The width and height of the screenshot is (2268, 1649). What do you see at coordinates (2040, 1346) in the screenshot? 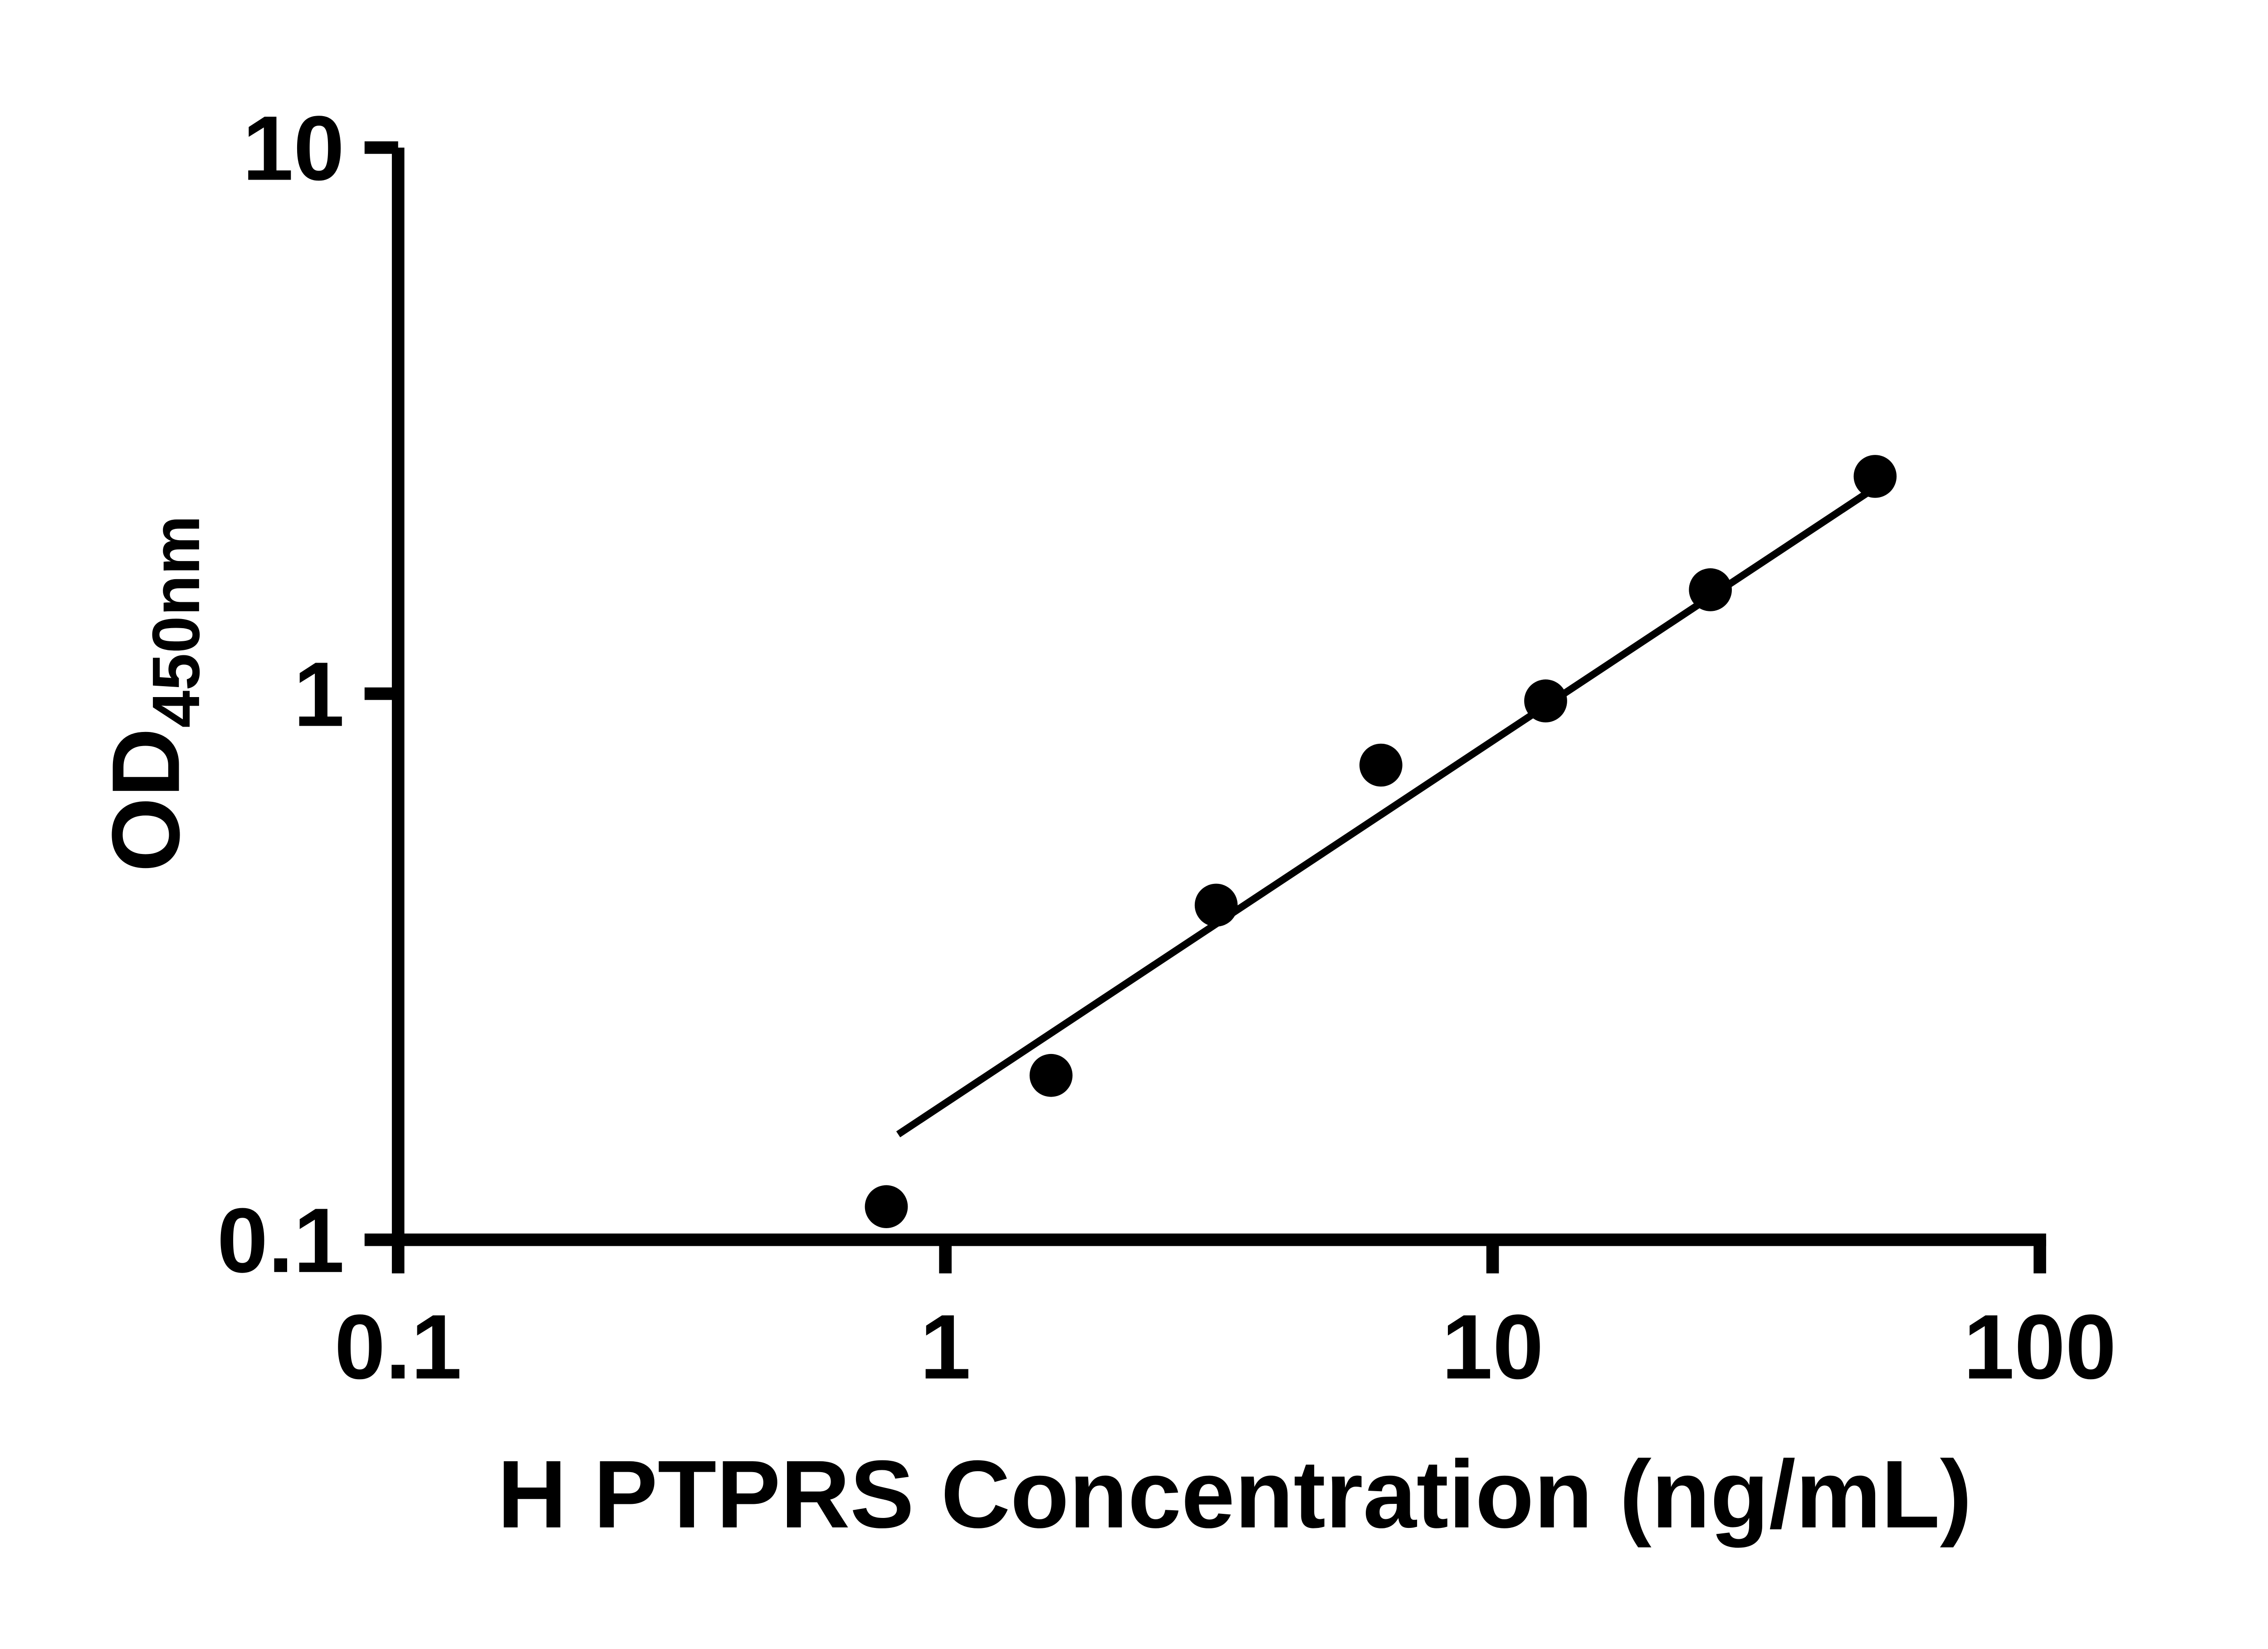
I see `x-axis-tick-label: 100` at bounding box center [2040, 1346].